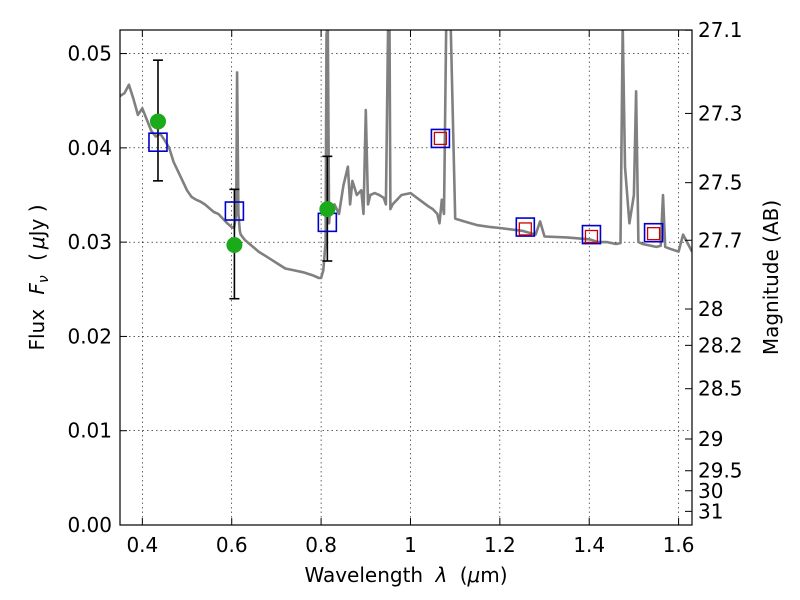  I want to click on x-axis-label-unit-open: (, so click(464, 575).